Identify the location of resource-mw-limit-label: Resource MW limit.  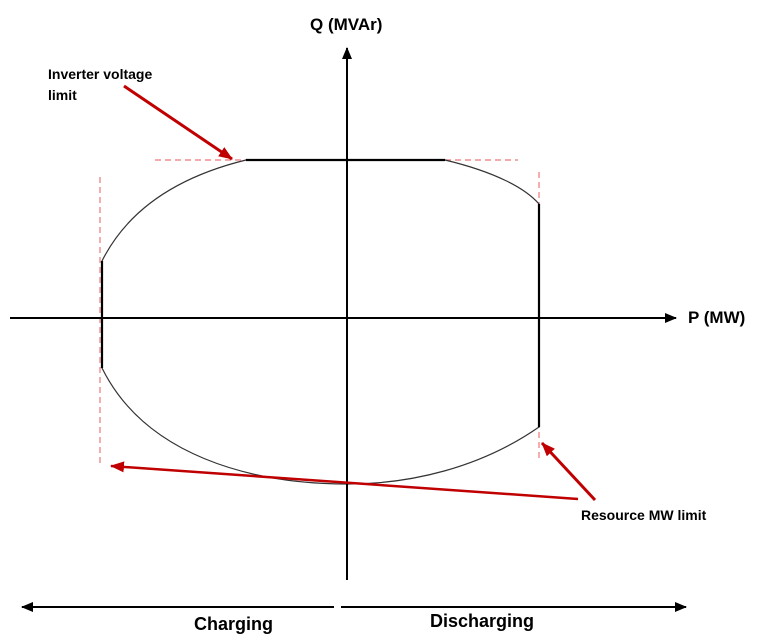
(644, 515).